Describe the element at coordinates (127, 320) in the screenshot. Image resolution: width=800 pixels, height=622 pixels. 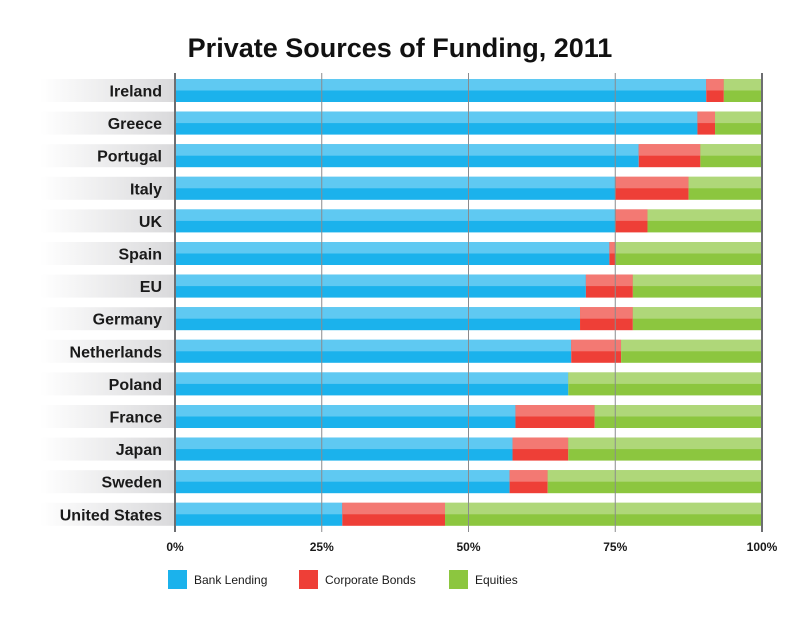
I see `category-label: Germany` at that location.